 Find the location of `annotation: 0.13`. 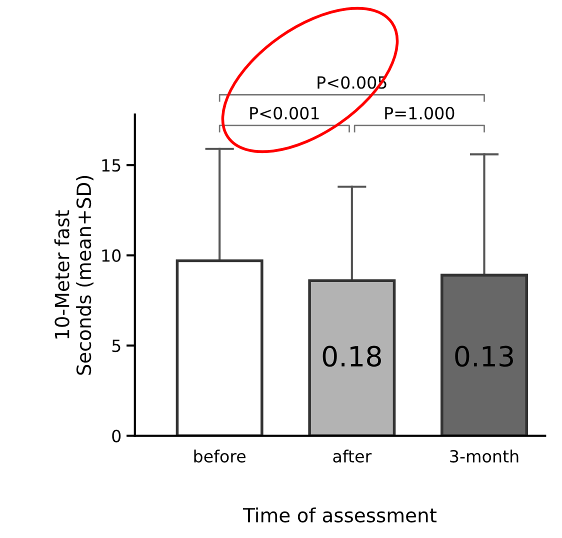

annotation: 0.13 is located at coordinates (484, 356).